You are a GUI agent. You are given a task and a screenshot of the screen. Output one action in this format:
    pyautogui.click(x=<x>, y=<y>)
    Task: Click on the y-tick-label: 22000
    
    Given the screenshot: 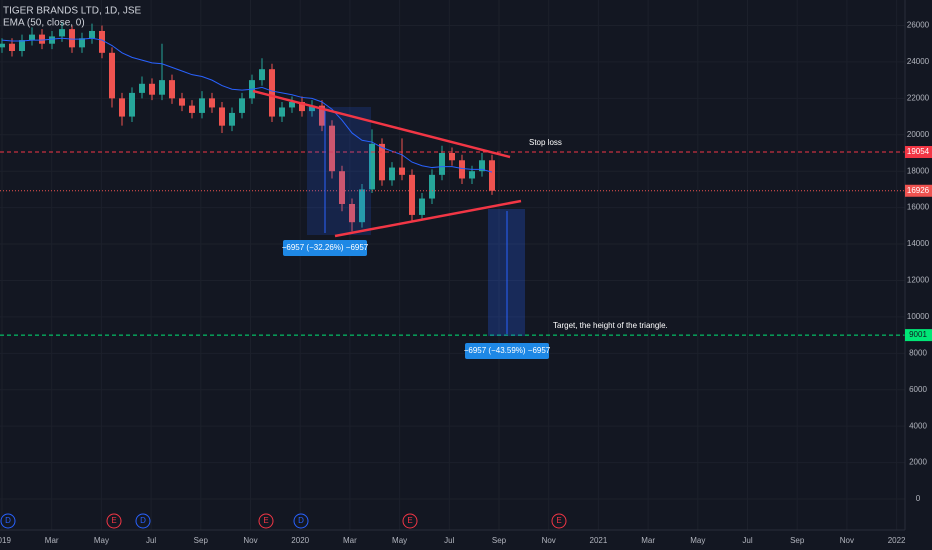 What is the action you would take?
    pyautogui.click(x=918, y=97)
    